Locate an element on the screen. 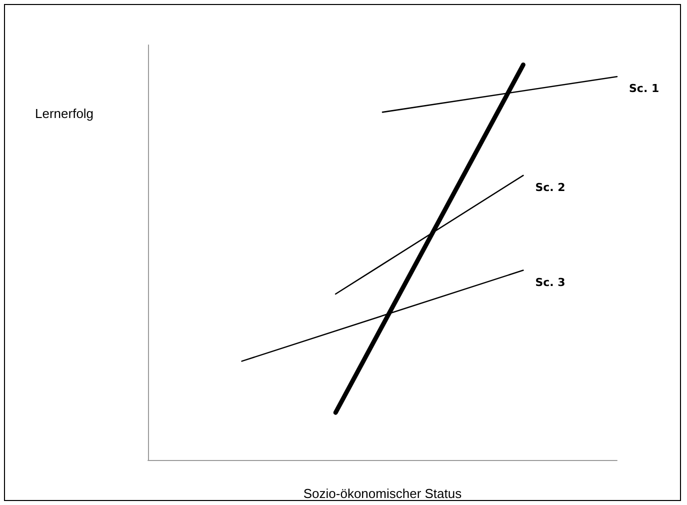 This screenshot has height=505, width=687. series-label: Sc. 1 is located at coordinates (644, 89).